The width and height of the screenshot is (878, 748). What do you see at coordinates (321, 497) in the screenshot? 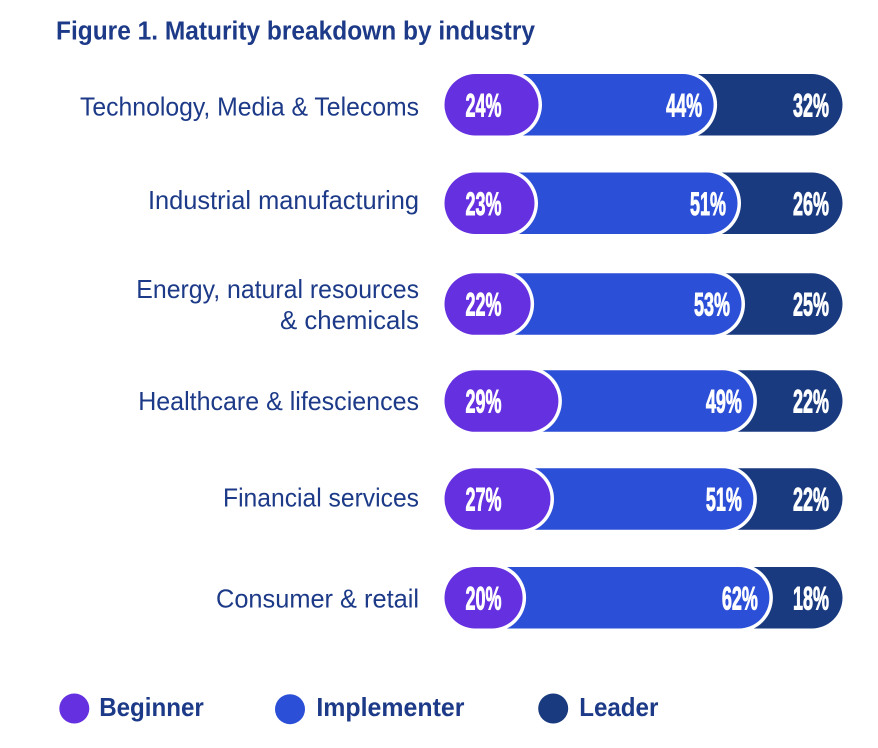
I see `svg-text: Financial services` at bounding box center [321, 497].